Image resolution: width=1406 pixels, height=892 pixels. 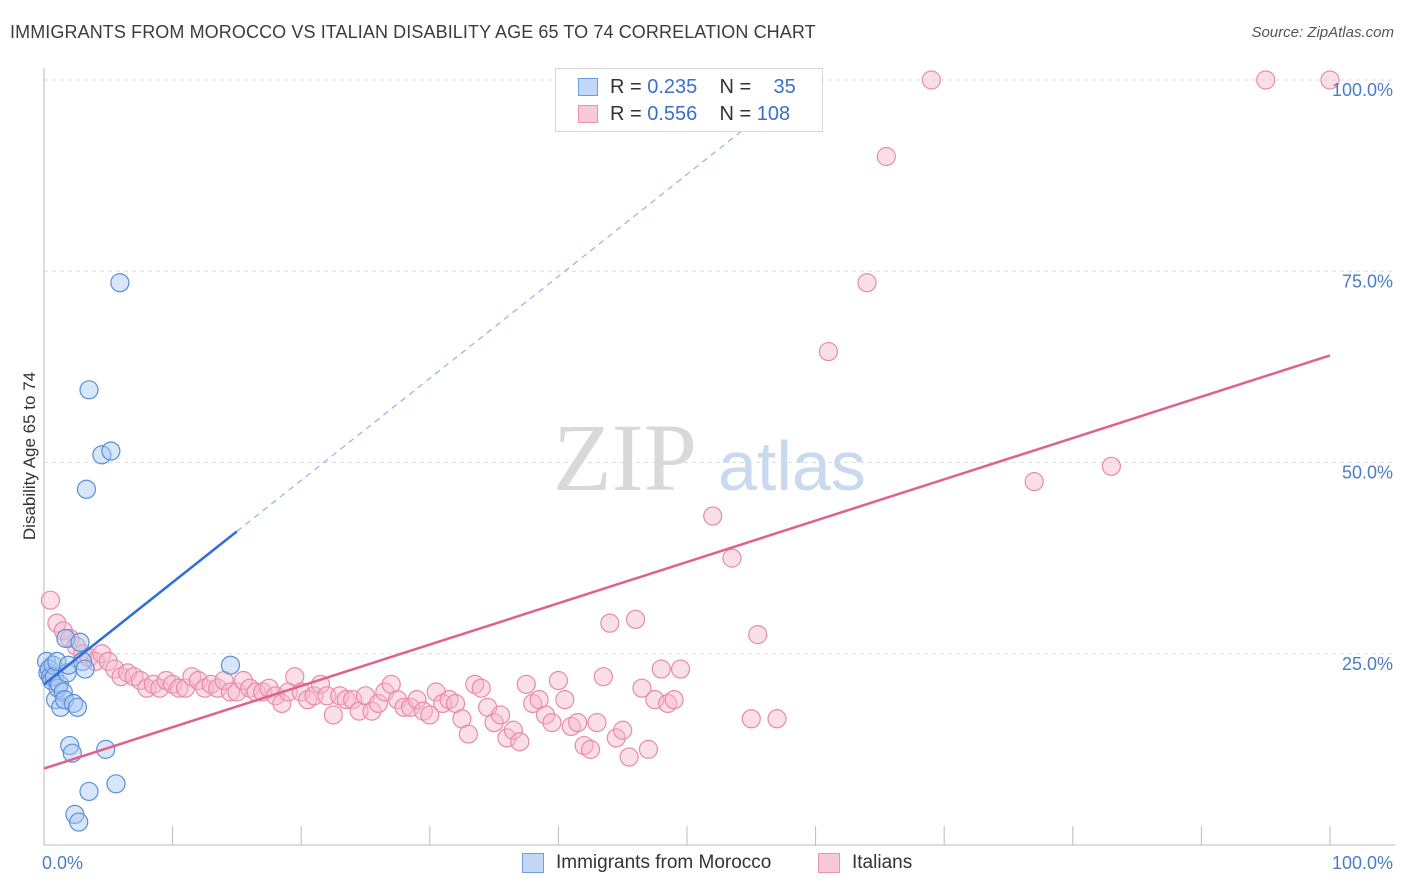 What do you see at coordinates (684, 114) in the screenshot?
I see `legend-row-italians: R = 0.556 N = 108` at bounding box center [684, 114].